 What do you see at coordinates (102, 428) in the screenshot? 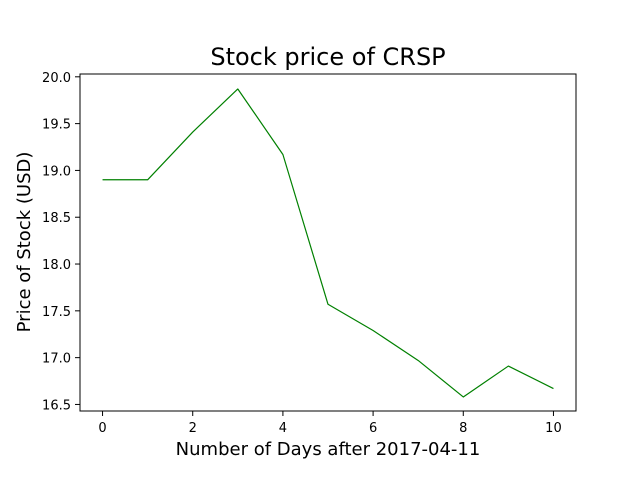
I see `x-tick-label: 0` at bounding box center [102, 428].